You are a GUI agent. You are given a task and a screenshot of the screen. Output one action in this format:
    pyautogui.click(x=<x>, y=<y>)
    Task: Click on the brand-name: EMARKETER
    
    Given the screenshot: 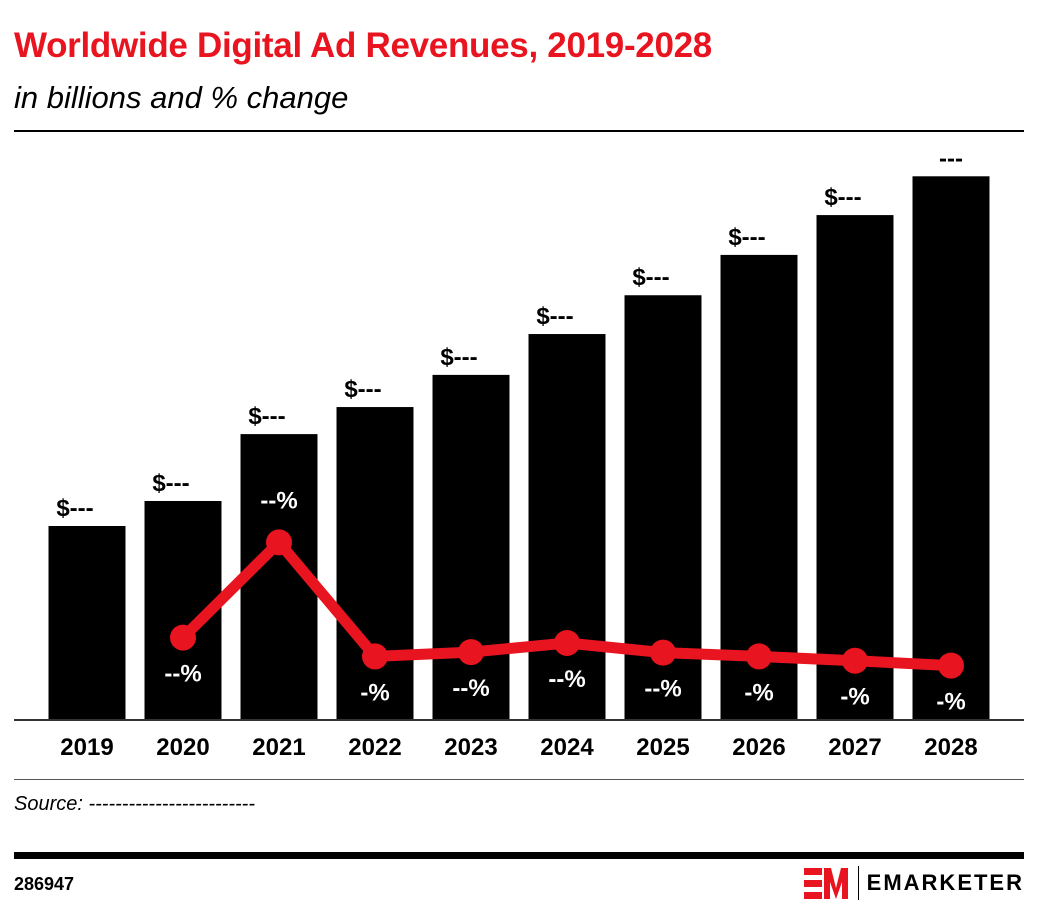 What is the action you would take?
    pyautogui.click(x=945, y=882)
    